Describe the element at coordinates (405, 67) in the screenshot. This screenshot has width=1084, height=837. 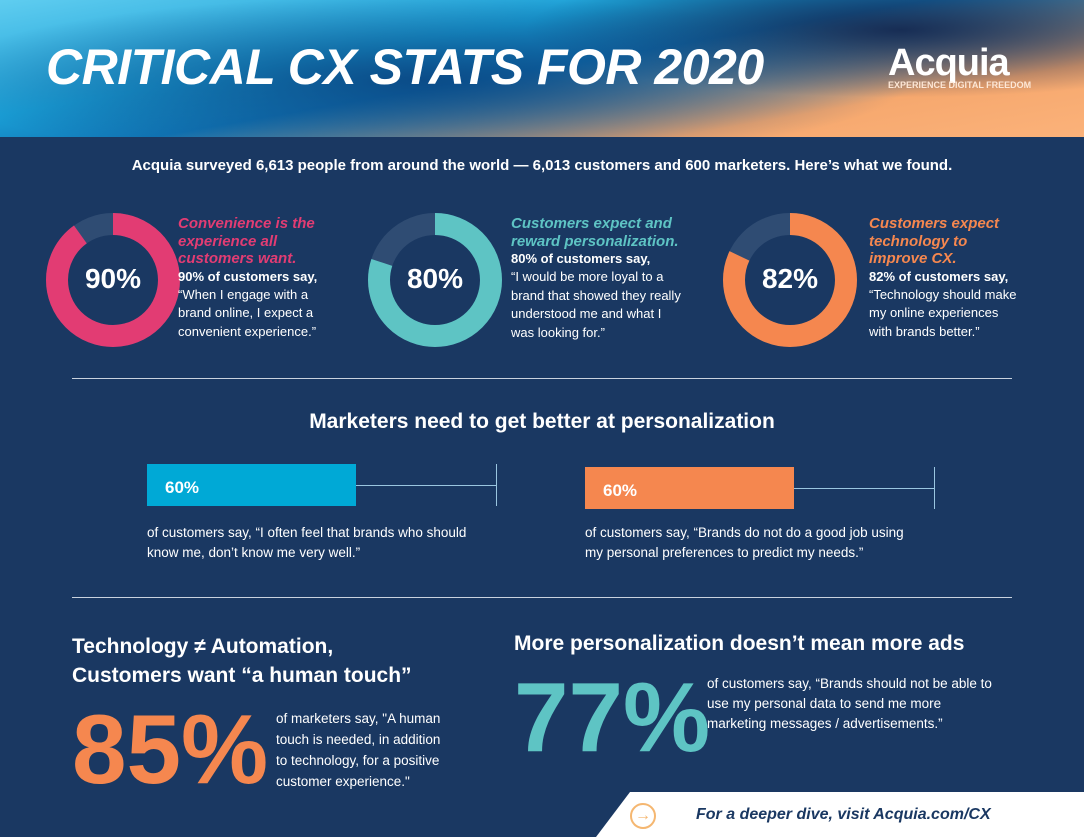
I see `page-title: CRITICAL CX STATS FOR 2020` at that location.